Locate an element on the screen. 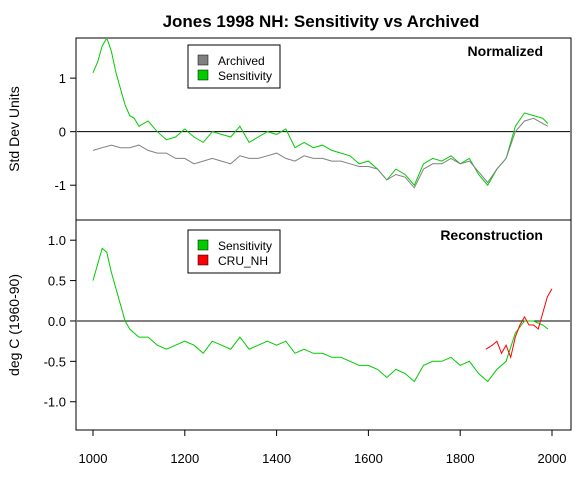 This screenshot has width=586, height=482. y-tick-label: 0.0 is located at coordinates (57, 321).